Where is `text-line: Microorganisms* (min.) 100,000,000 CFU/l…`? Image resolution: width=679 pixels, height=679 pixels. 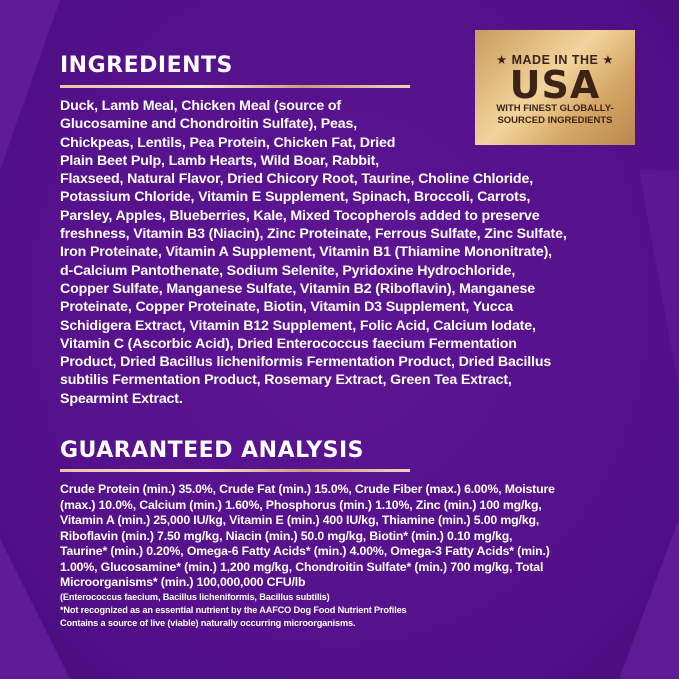 text-line: Microorganisms* (min.) 100,000,000 CFU/l… is located at coordinates (183, 582).